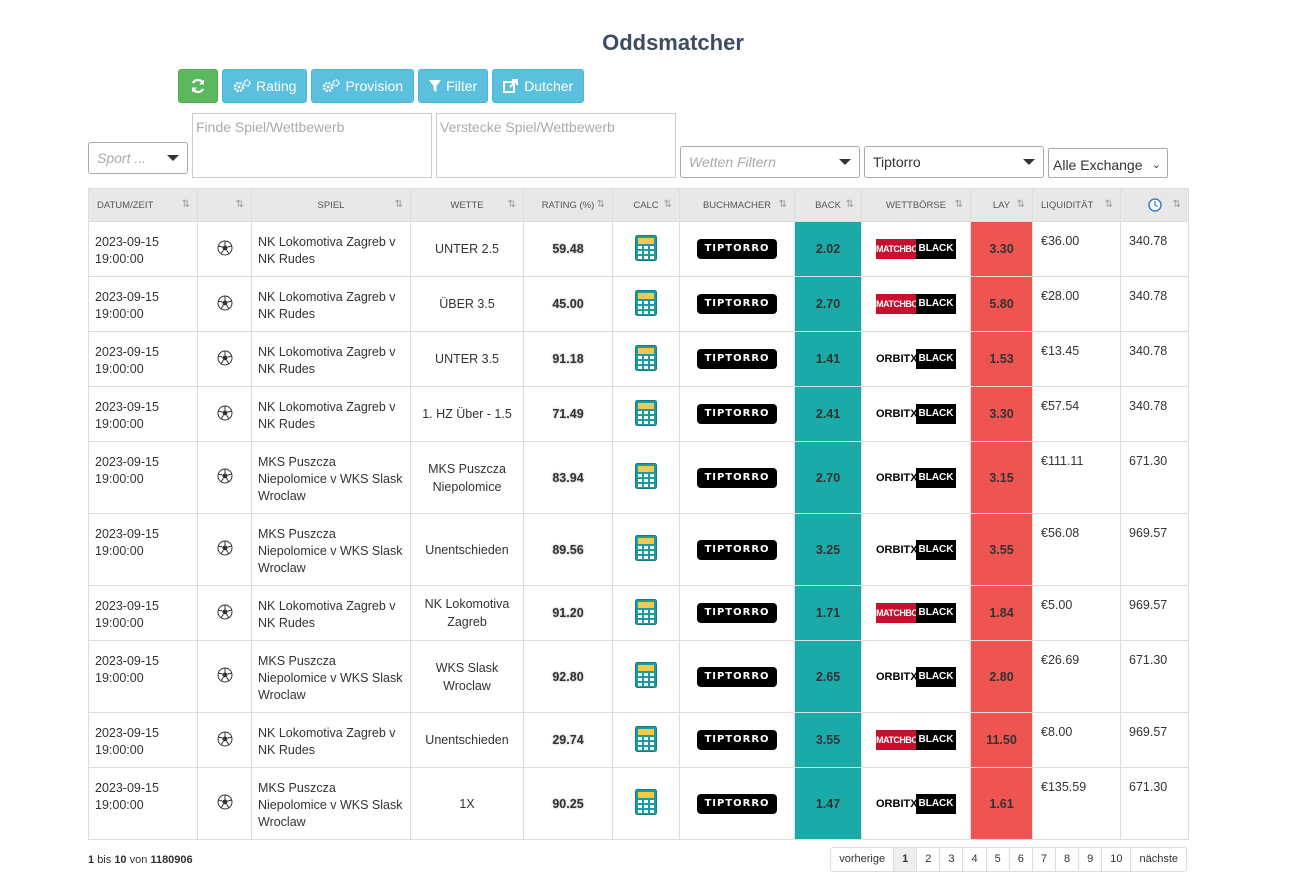  Describe the element at coordinates (467, 205) in the screenshot. I see `header-bet: WETTE ⇅` at that location.